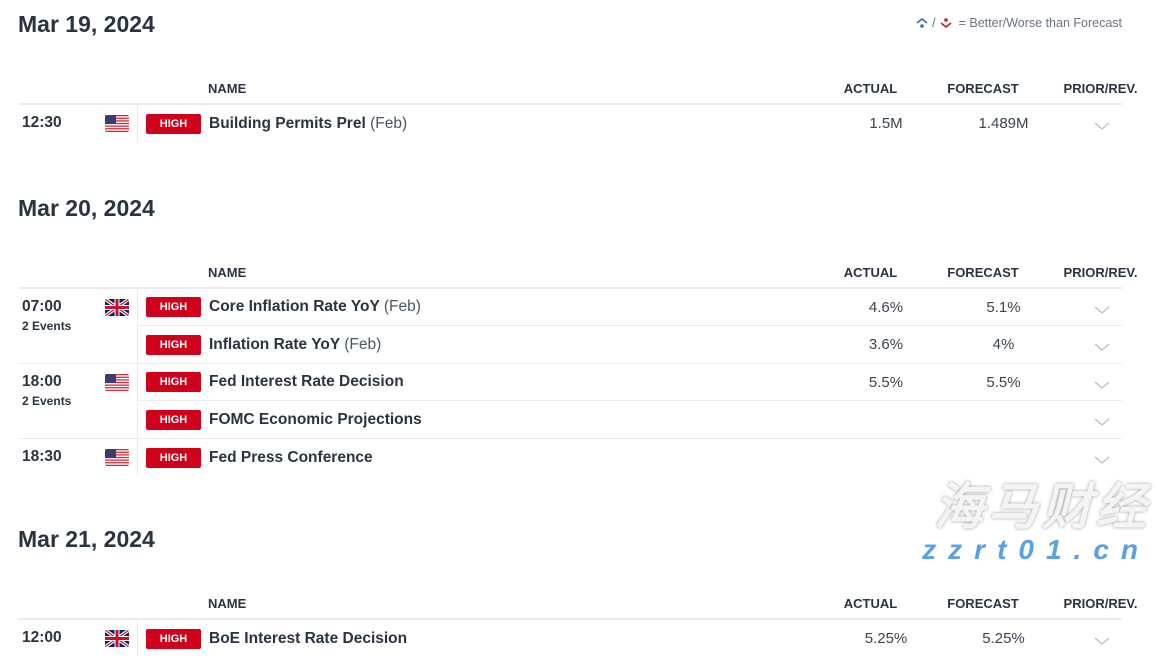 The width and height of the screenshot is (1158, 658). What do you see at coordinates (451, 458) in the screenshot?
I see `event-name: Fed Press Conference` at bounding box center [451, 458].